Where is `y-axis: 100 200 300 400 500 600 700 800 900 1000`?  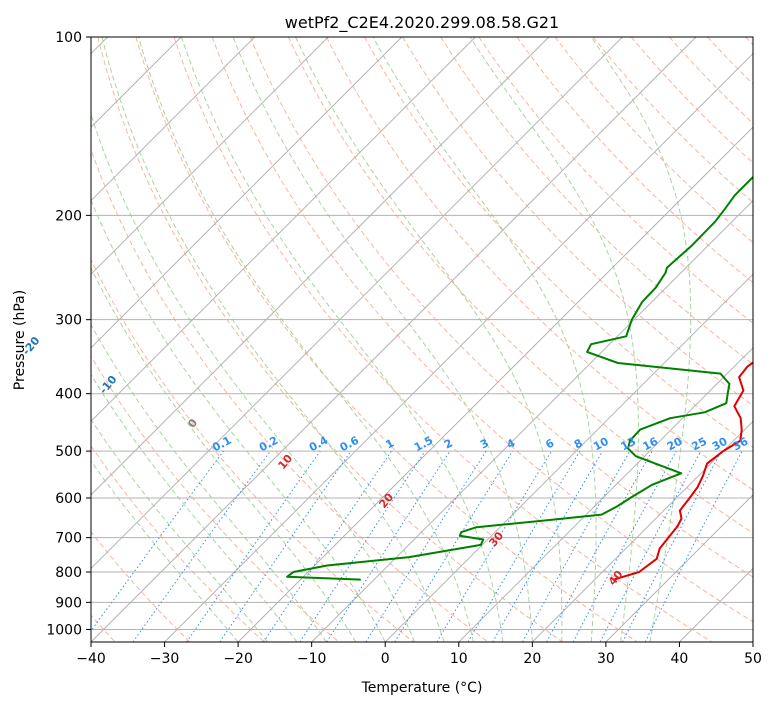 y-axis: 100 200 300 400 500 600 700 800 900 1000 is located at coordinates (68, 334).